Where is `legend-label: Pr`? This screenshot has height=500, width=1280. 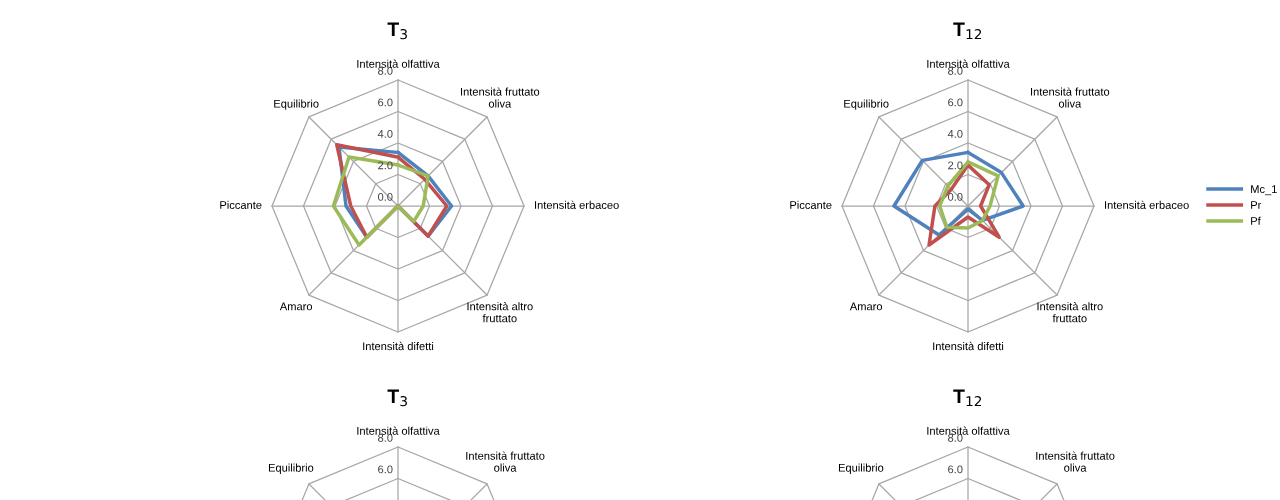
legend-label: Pr is located at coordinates (1256, 205).